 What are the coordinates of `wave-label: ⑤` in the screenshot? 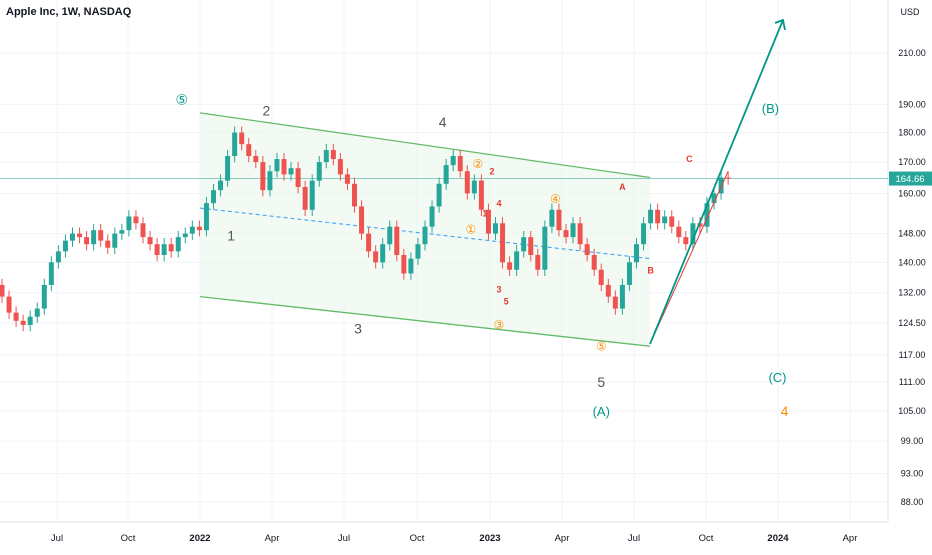 It's located at (181, 100).